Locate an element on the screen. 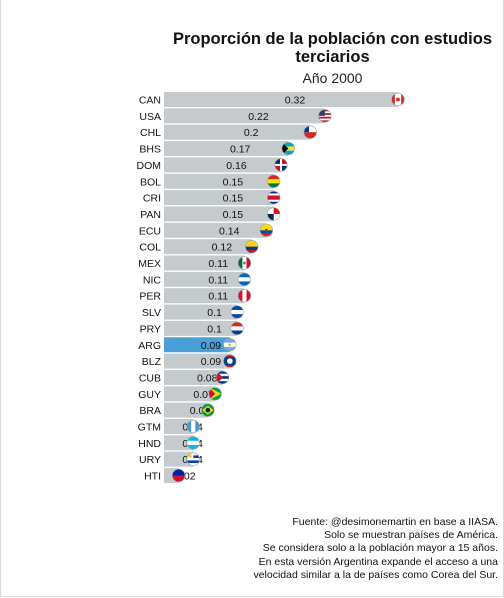 The width and height of the screenshot is (504, 598). flag-cross is located at coordinates (281, 165).